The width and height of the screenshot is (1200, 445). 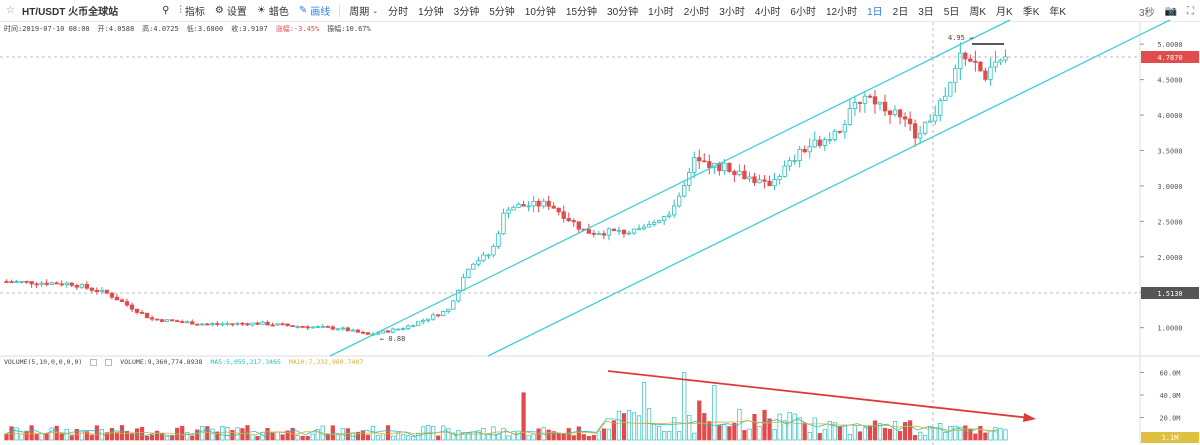 I want to click on period-1: 1分钟, so click(x=431, y=12).